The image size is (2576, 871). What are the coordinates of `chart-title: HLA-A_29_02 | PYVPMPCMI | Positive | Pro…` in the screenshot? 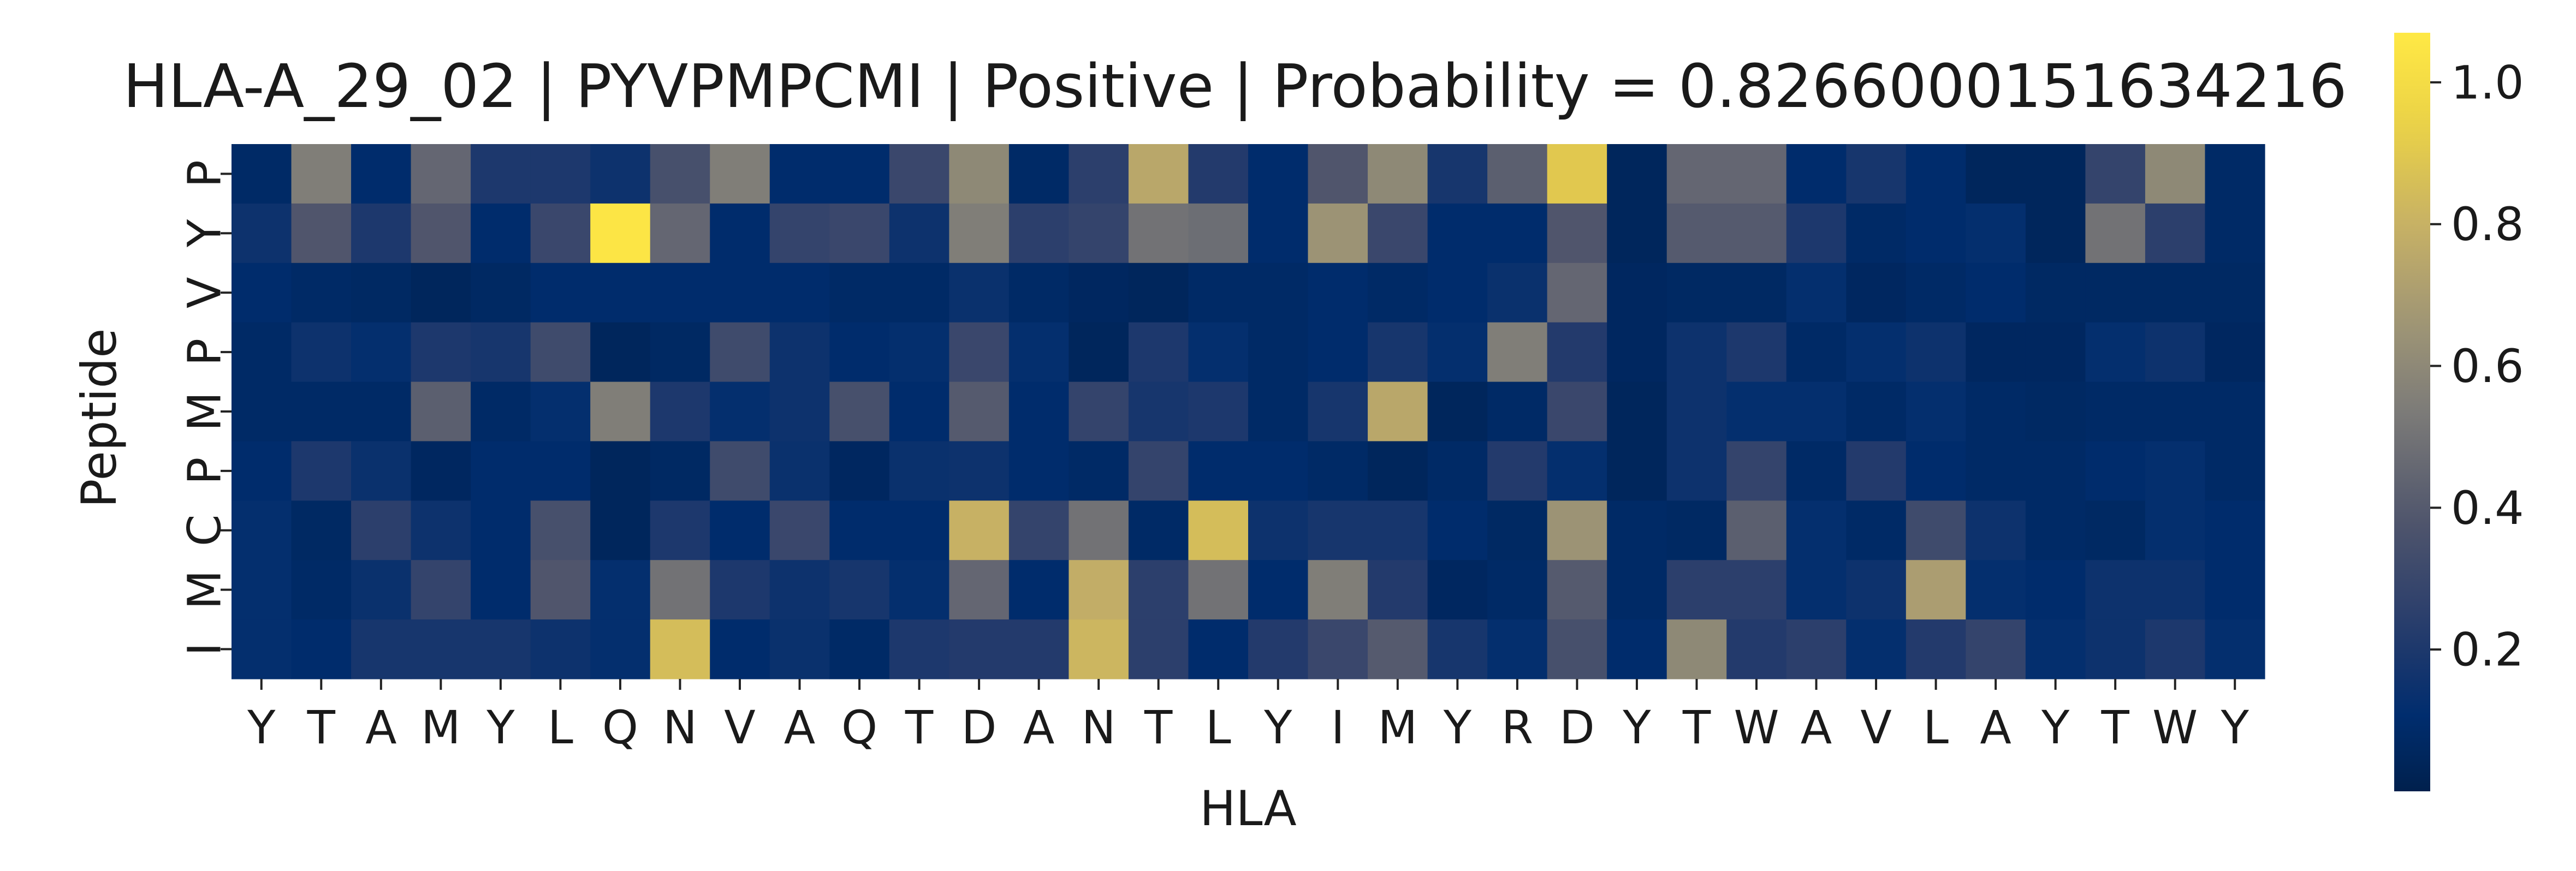 It's located at (1235, 86).